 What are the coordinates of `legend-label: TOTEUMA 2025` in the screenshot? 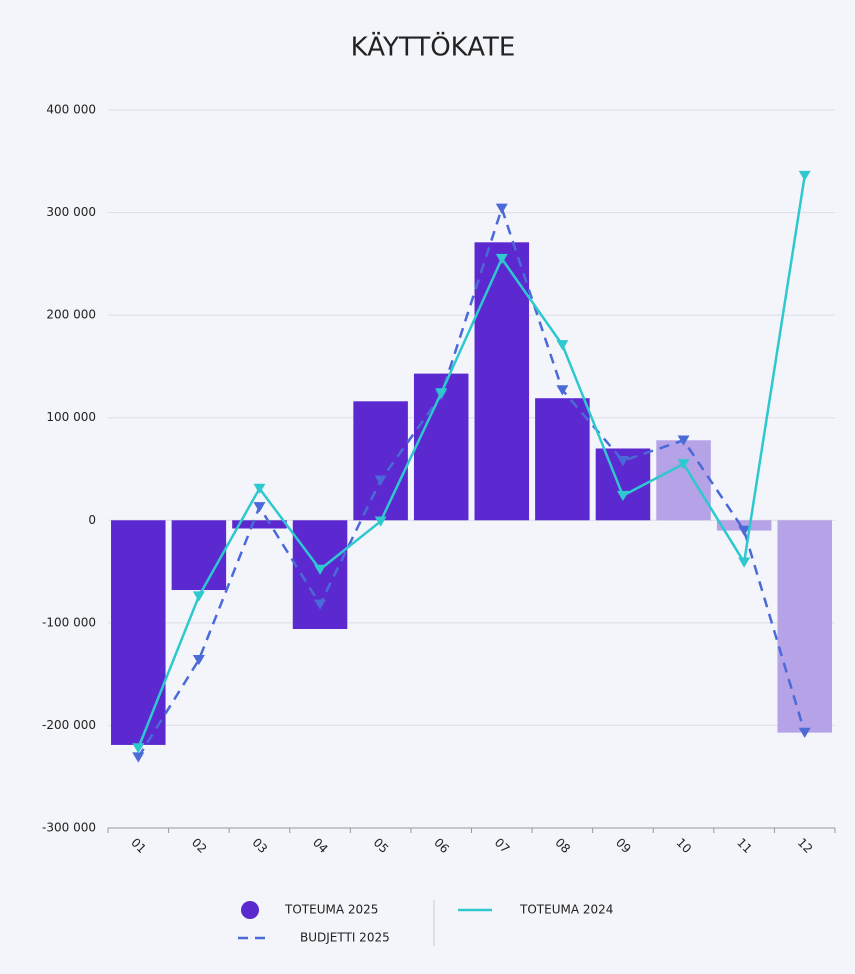 It's located at (331, 910).